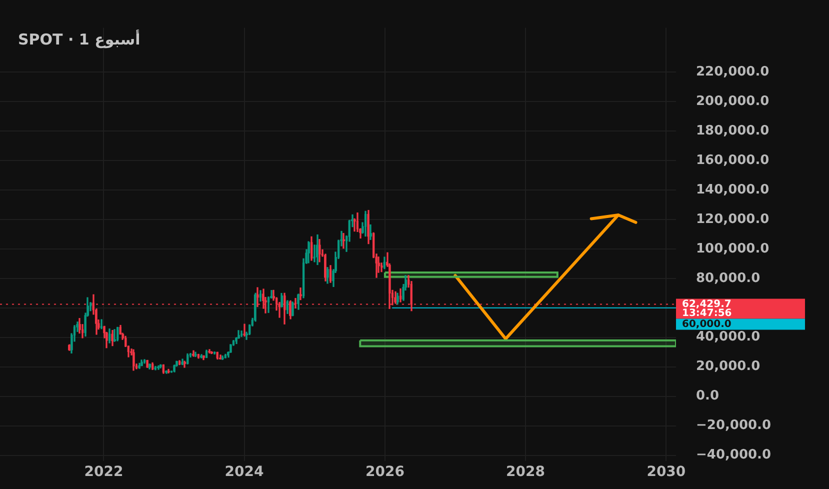 This screenshot has width=829, height=489. Describe the element at coordinates (733, 101) in the screenshot. I see `y-tick-label: 200,000.0` at that location.